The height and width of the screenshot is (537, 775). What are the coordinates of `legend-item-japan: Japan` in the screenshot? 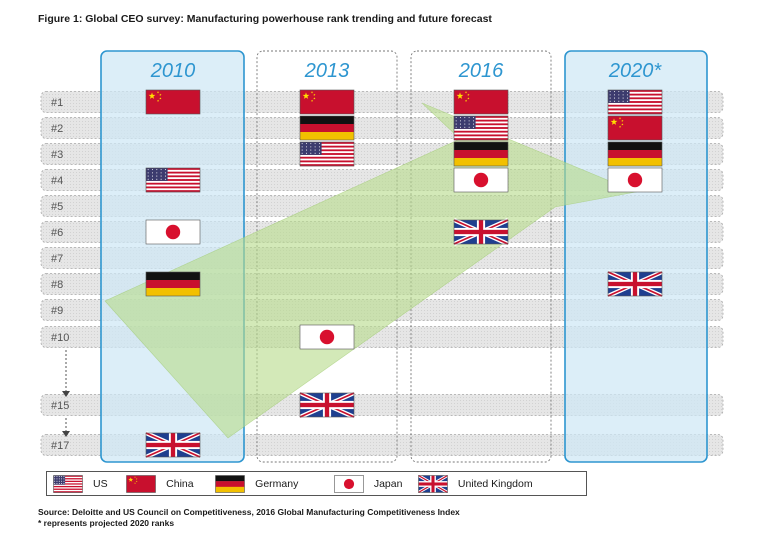 It's located at (376, 483).